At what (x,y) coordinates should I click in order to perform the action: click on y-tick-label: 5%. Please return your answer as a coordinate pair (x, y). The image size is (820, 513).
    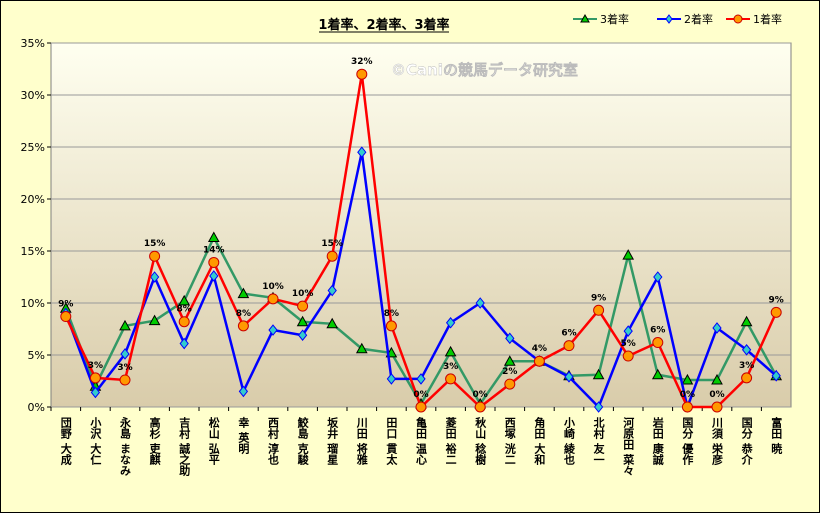
    Looking at the image, I should click on (36, 355).